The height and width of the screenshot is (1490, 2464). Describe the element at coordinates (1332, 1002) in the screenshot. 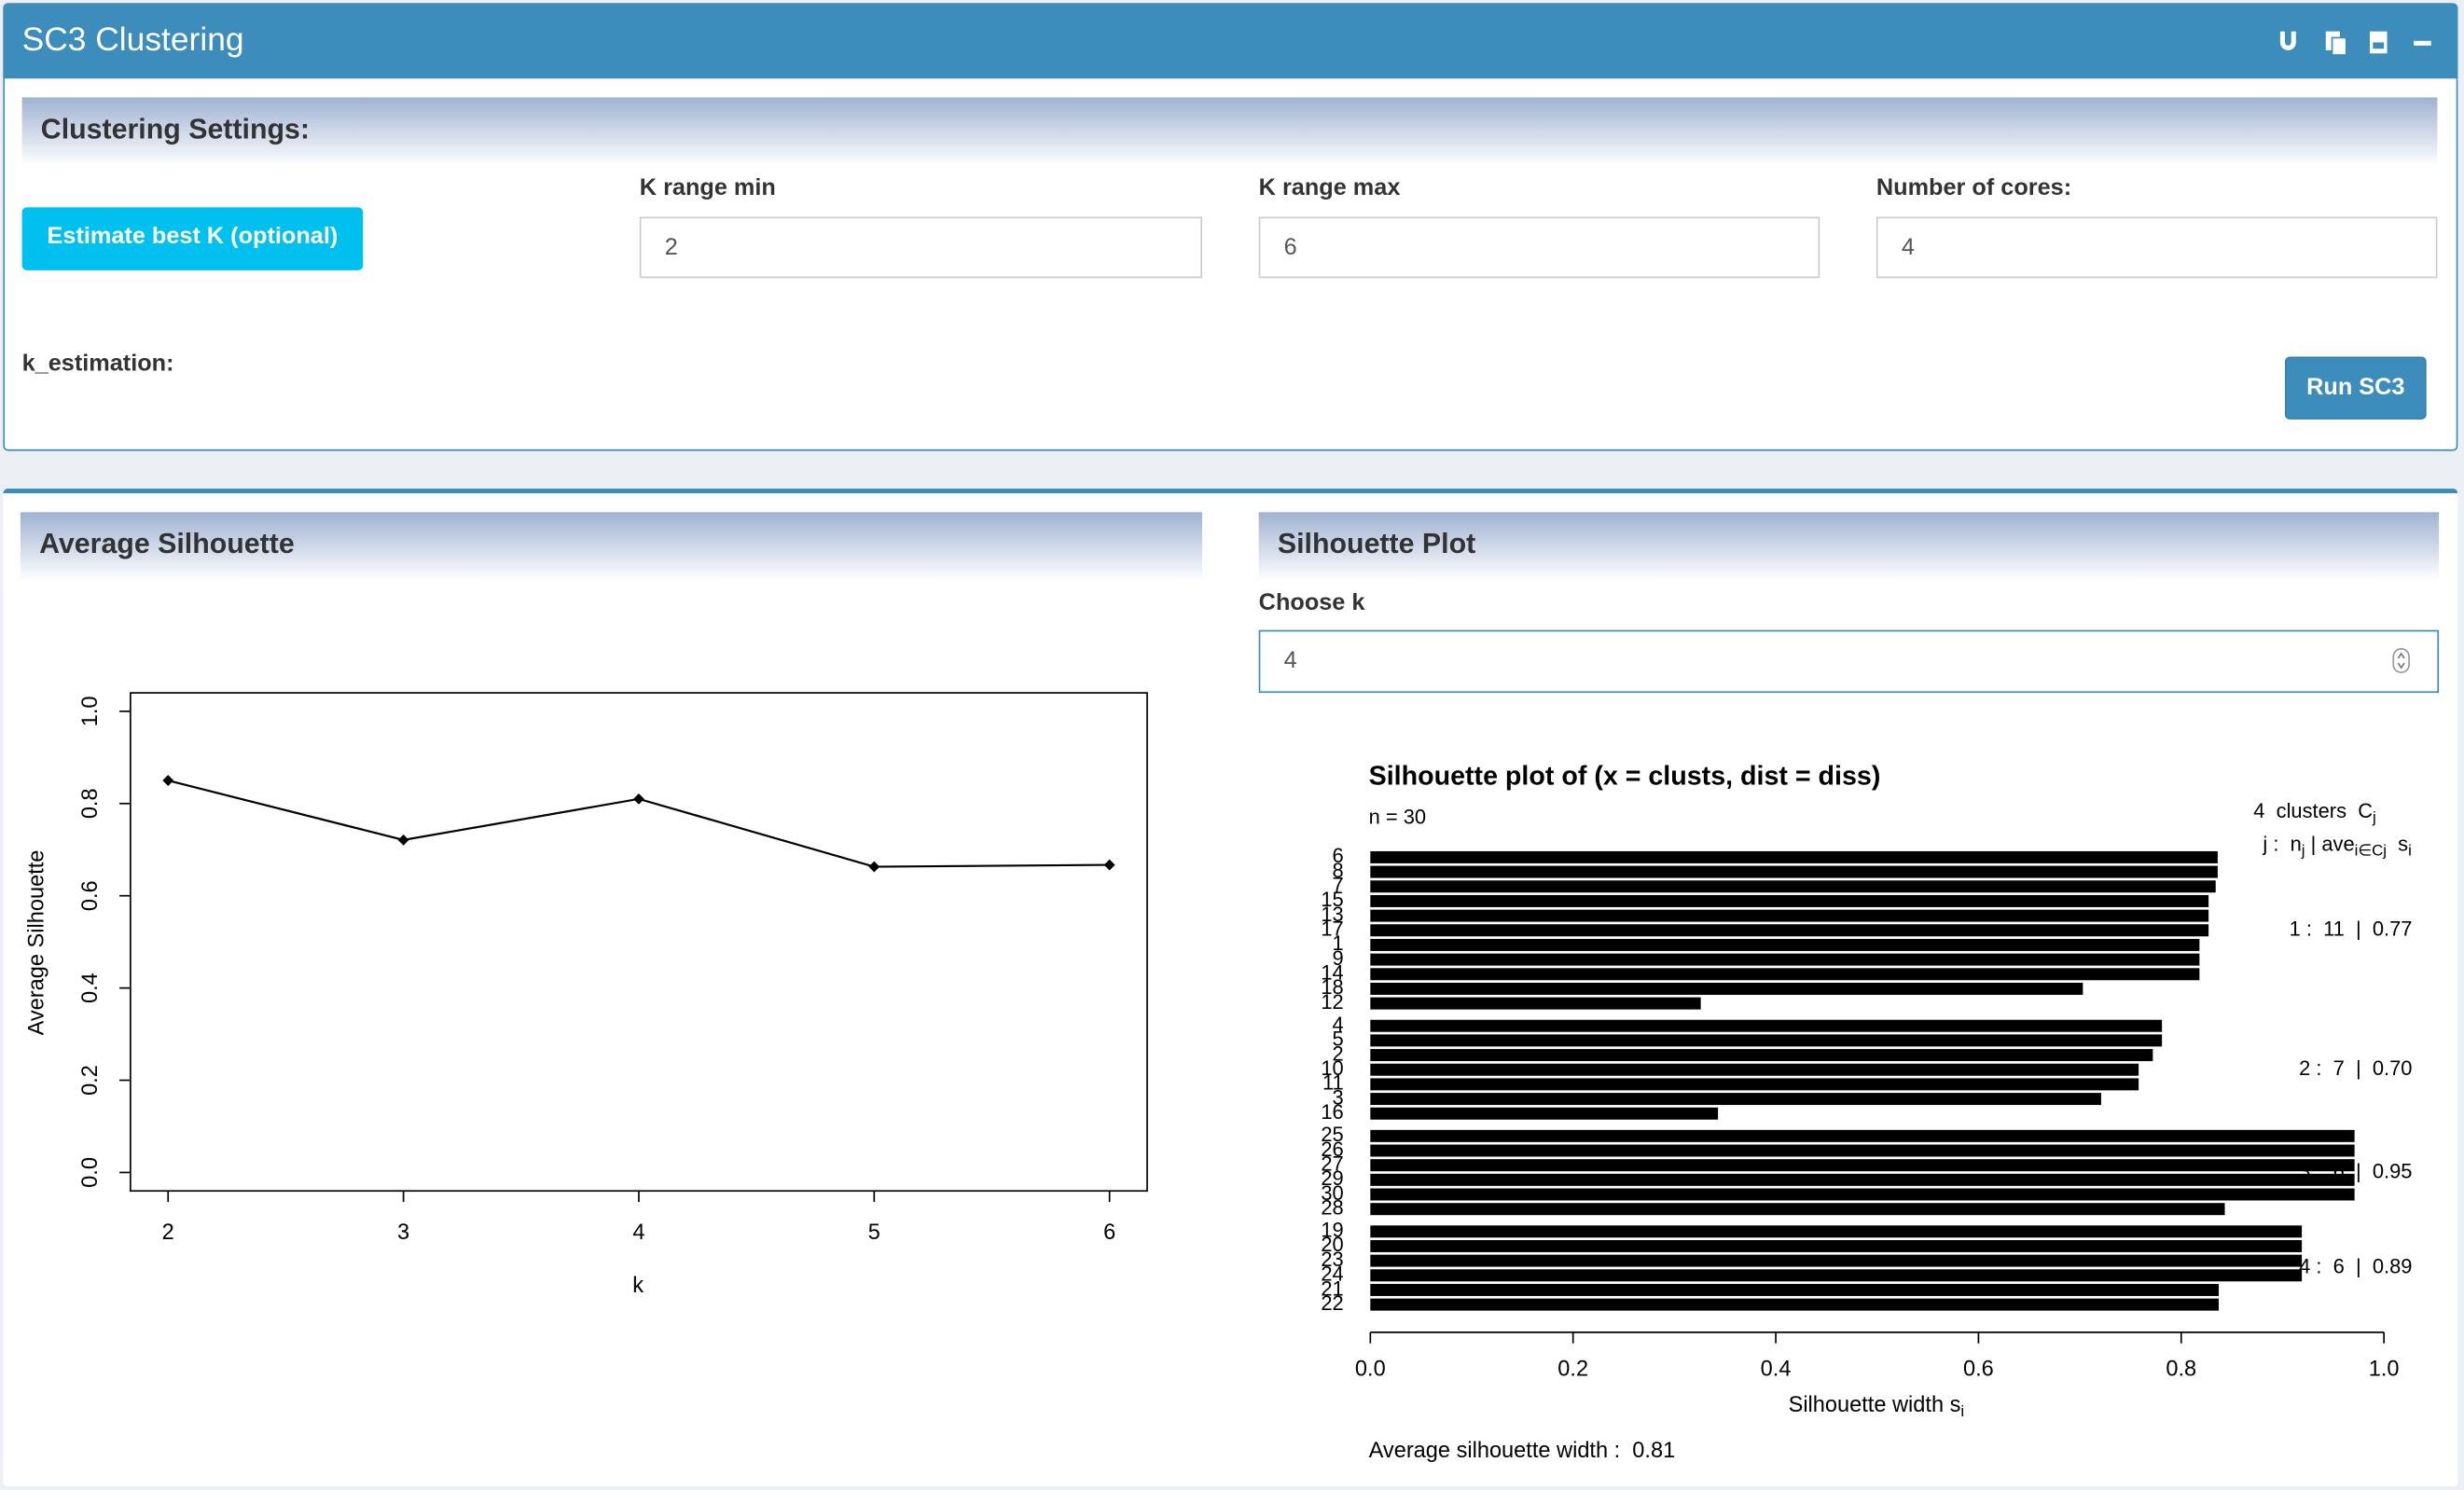

I see `category-label: 12` at that location.